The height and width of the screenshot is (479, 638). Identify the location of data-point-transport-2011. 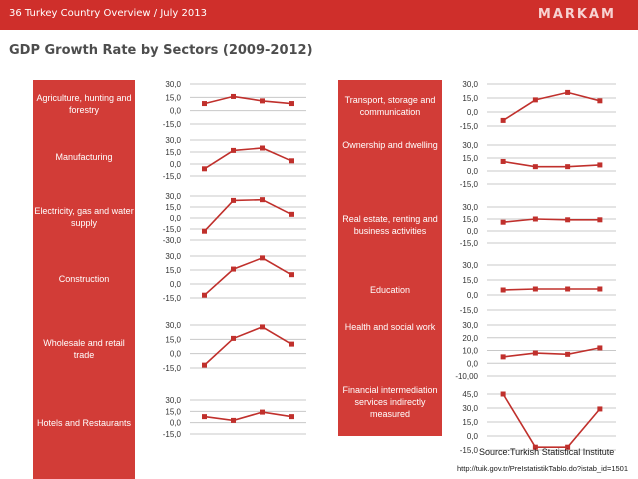
(568, 92).